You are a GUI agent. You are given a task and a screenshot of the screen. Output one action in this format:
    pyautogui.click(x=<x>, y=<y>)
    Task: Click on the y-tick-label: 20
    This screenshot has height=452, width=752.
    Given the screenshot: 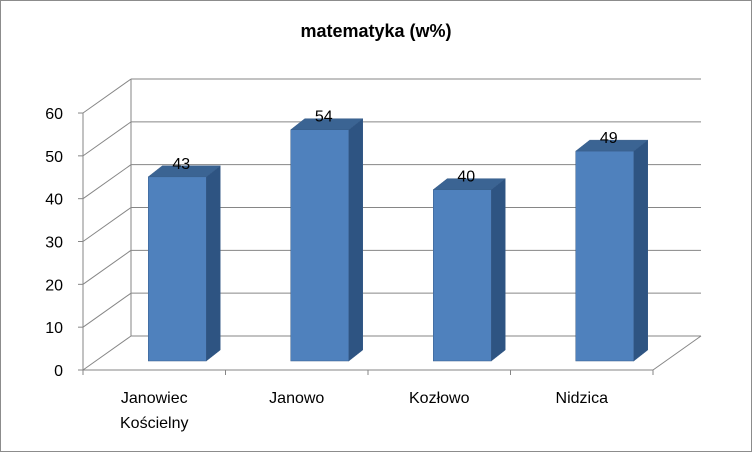 What is the action you would take?
    pyautogui.click(x=54, y=285)
    